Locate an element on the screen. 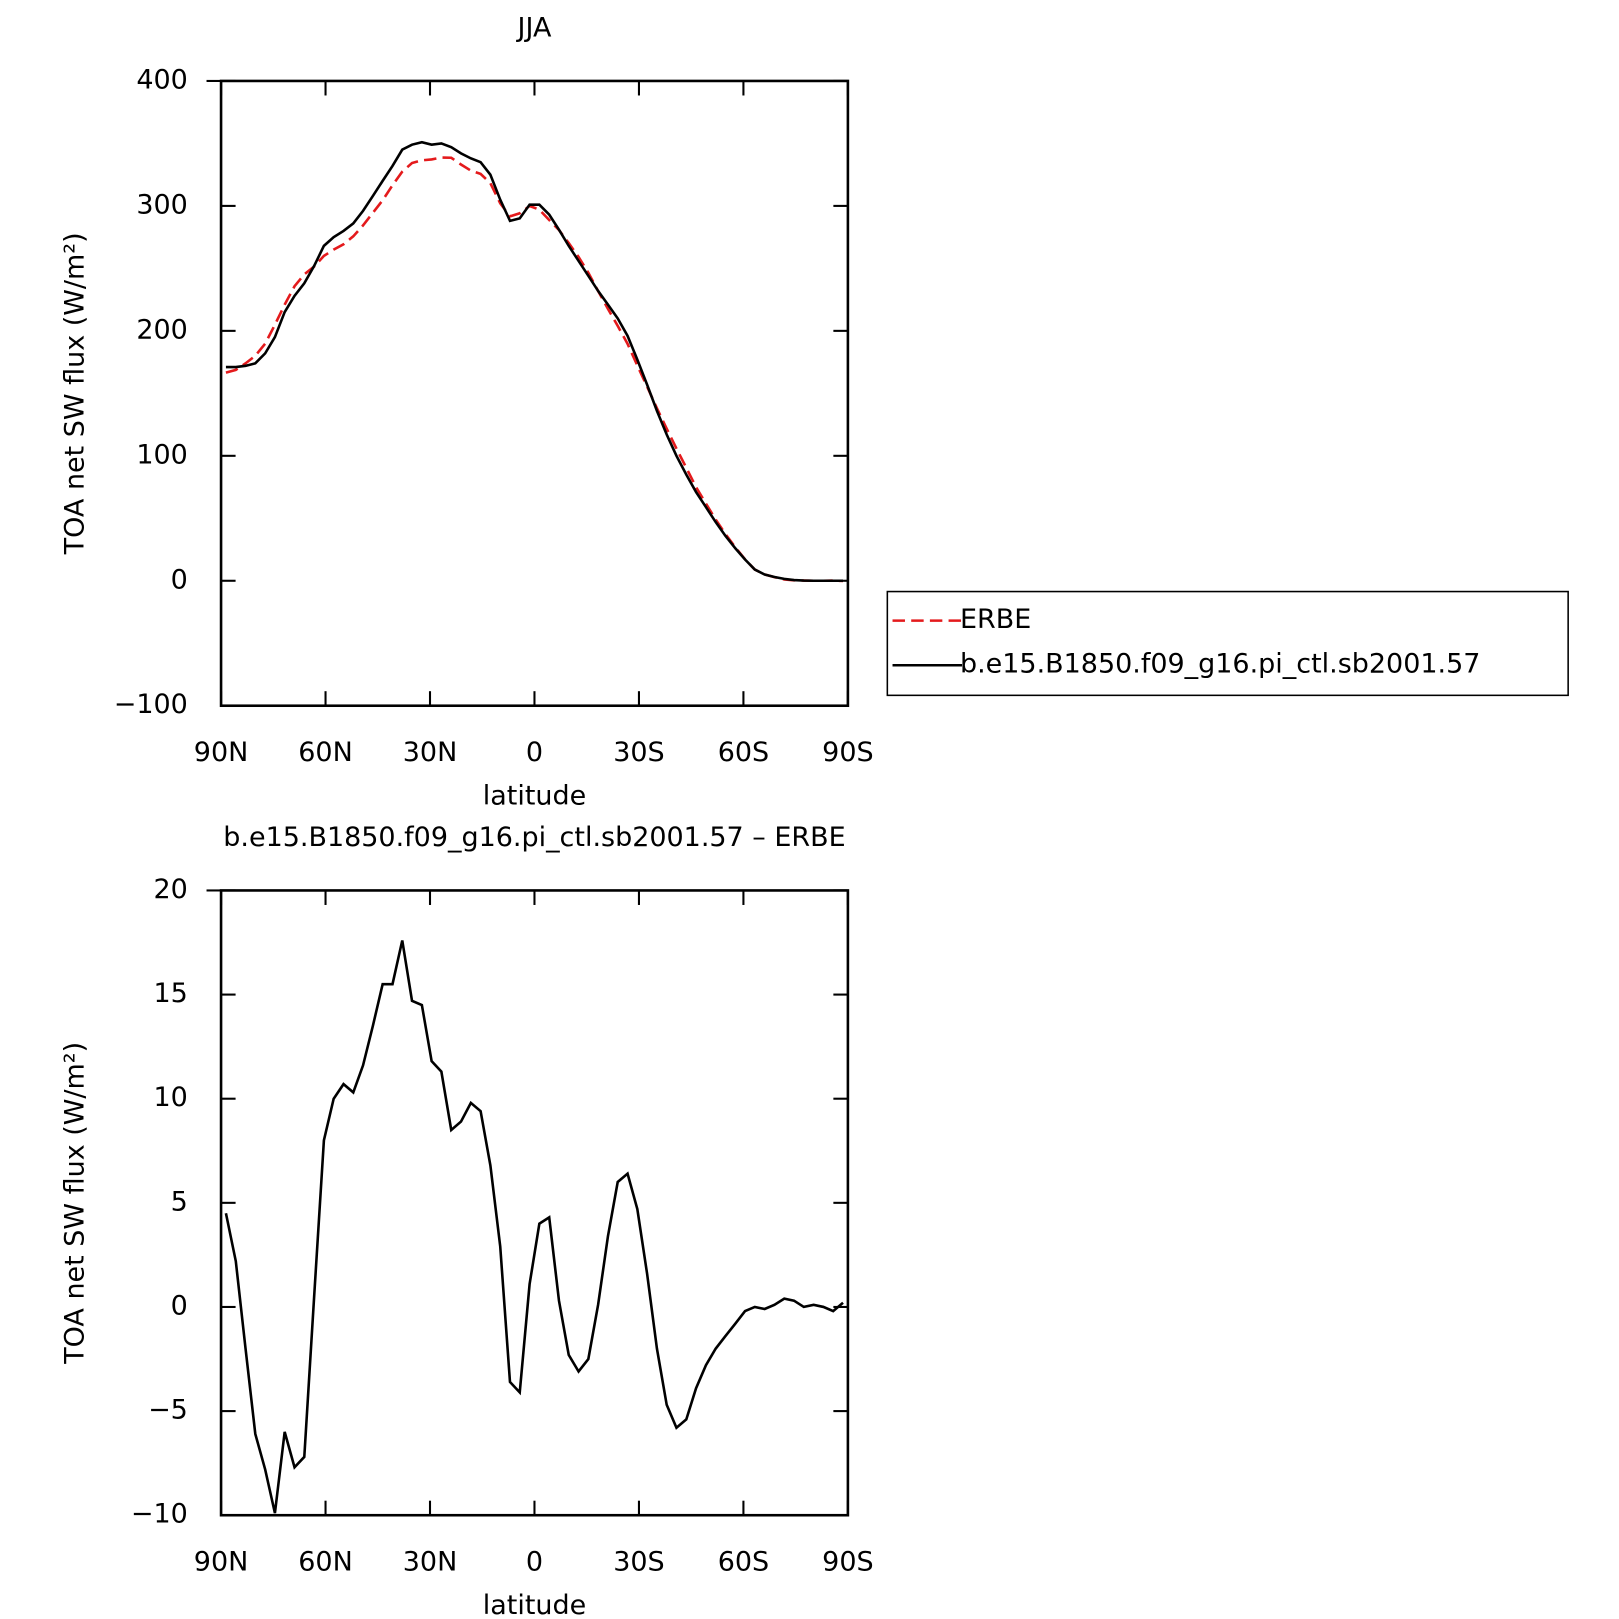 The image size is (1619, 1619). y-tick-label: 100 is located at coordinates (161, 454).